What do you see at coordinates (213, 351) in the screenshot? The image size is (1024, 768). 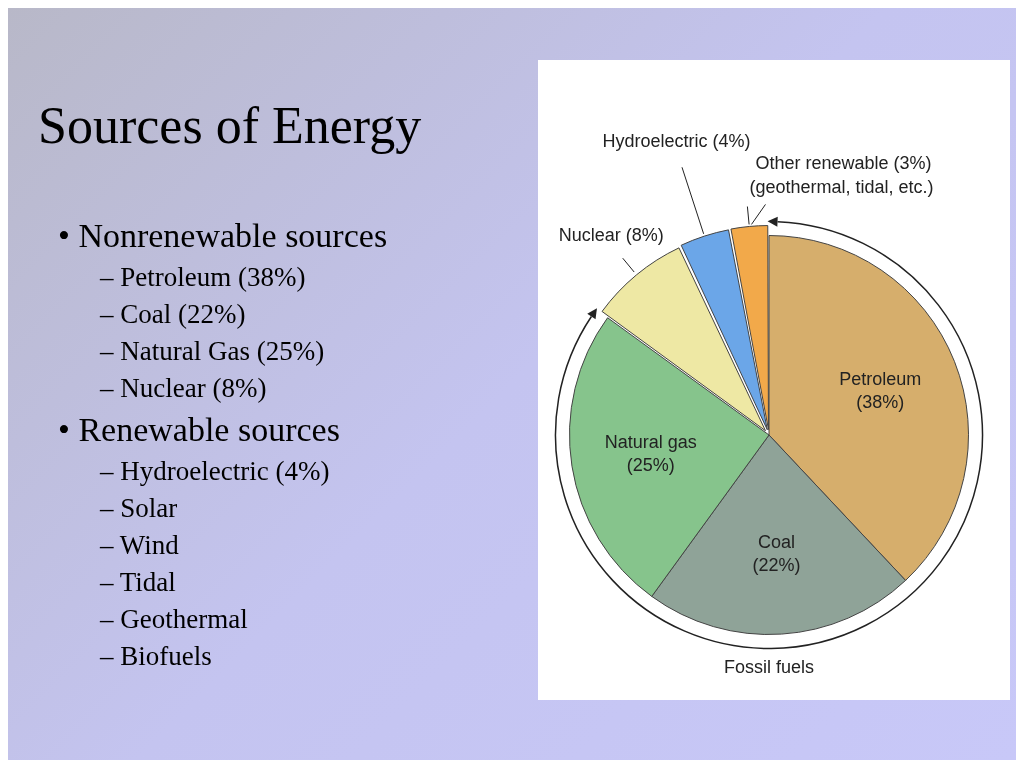 I see `text: – Natural Gas (25%)` at bounding box center [213, 351].